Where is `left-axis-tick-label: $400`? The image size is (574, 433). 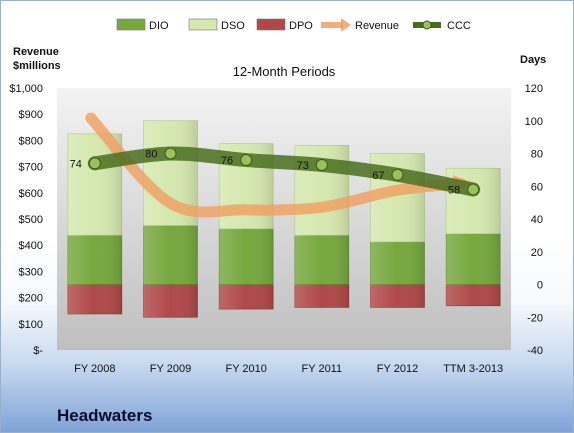 left-axis-tick-label: $400 is located at coordinates (31, 246).